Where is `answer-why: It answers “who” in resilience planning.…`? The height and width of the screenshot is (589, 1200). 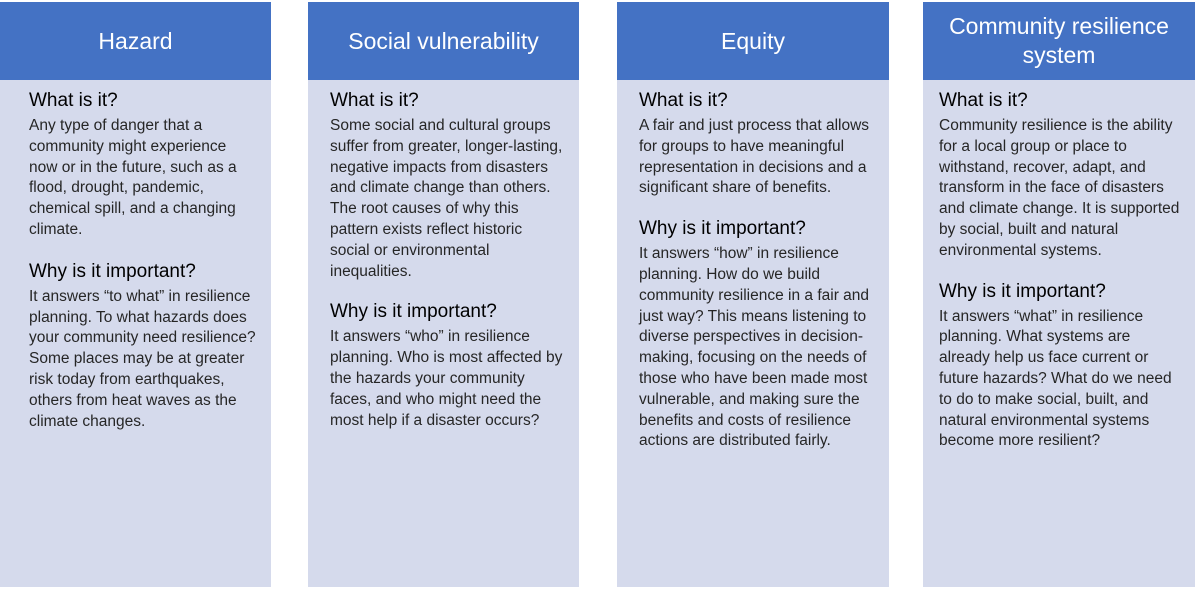
answer-why: It answers “who” in resilience planning.… is located at coordinates (446, 378).